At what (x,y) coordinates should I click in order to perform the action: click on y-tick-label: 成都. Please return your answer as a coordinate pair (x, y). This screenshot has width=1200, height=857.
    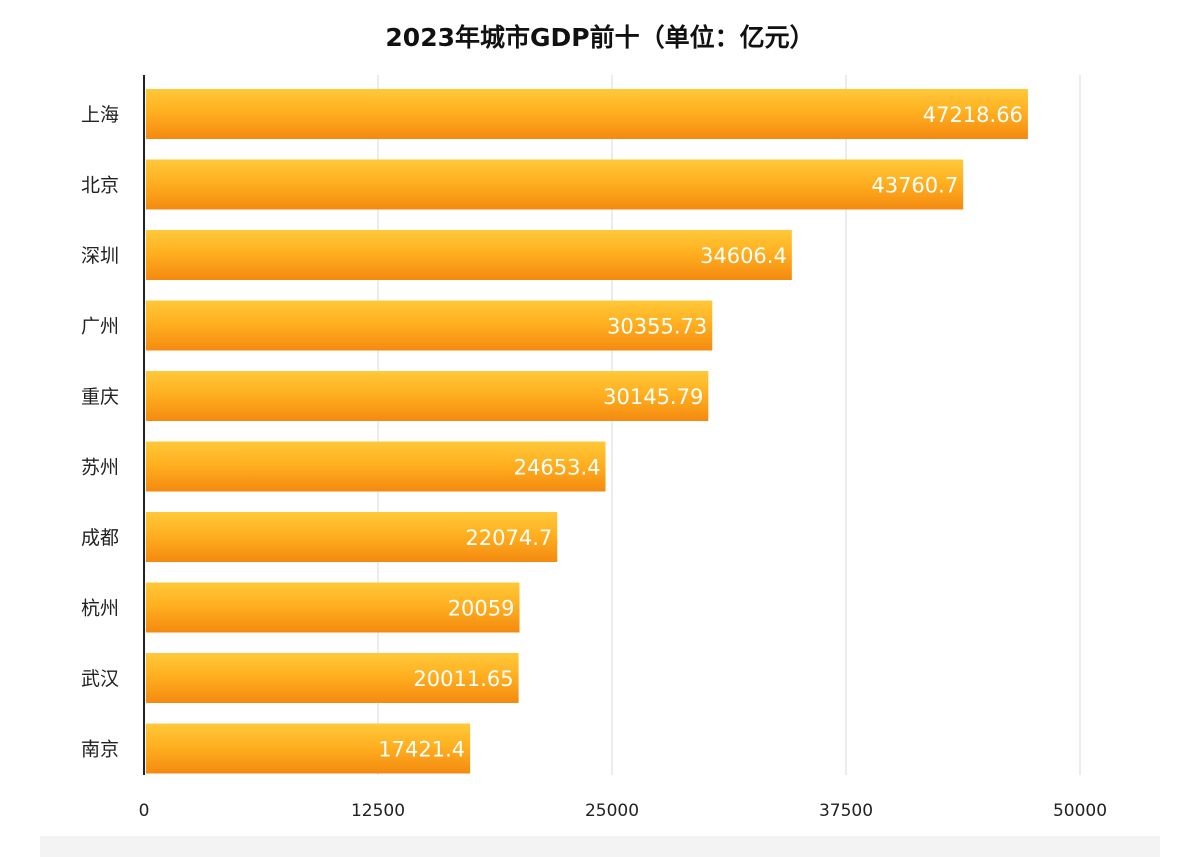
    Looking at the image, I should click on (100, 538).